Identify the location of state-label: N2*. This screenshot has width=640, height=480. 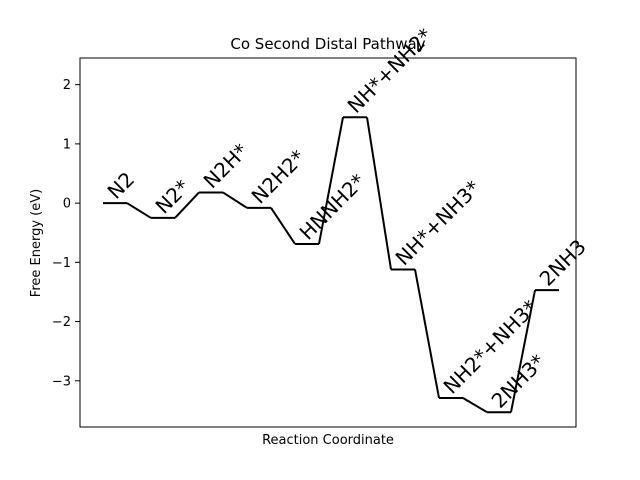
(173, 197).